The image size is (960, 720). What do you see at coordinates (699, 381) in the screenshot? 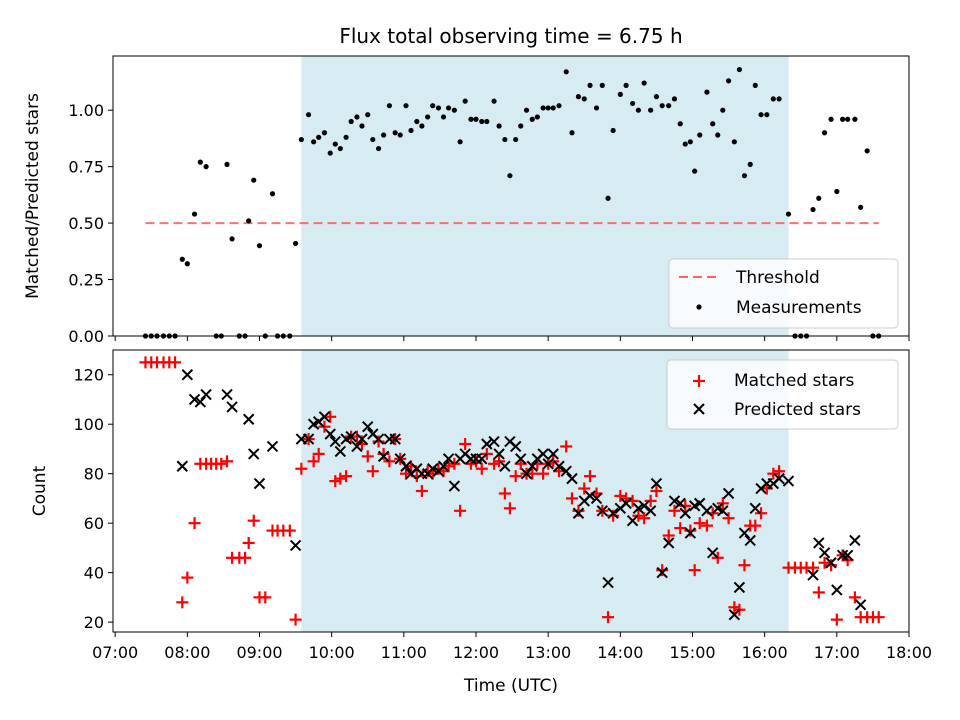
I see `legend-matched-swatch` at bounding box center [699, 381].